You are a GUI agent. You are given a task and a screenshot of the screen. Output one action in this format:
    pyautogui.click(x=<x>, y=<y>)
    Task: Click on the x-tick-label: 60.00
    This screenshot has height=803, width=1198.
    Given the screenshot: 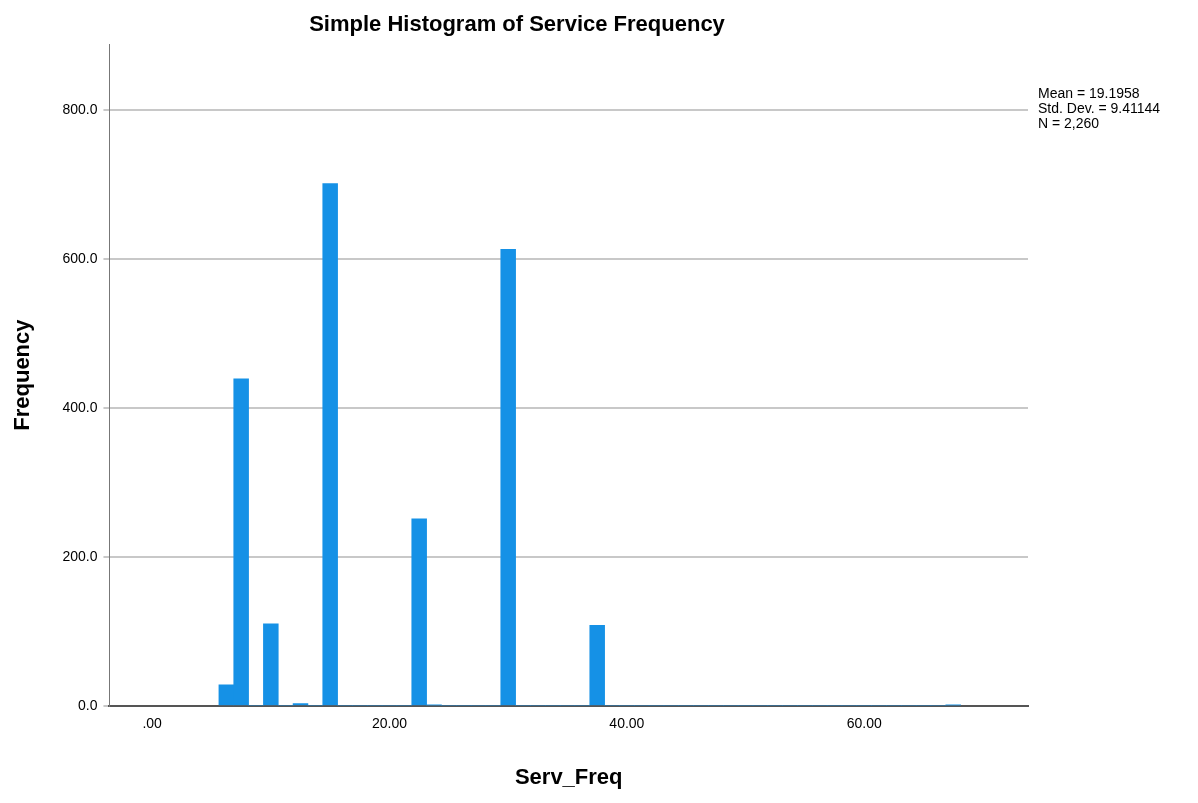 What is the action you would take?
    pyautogui.click(x=864, y=723)
    